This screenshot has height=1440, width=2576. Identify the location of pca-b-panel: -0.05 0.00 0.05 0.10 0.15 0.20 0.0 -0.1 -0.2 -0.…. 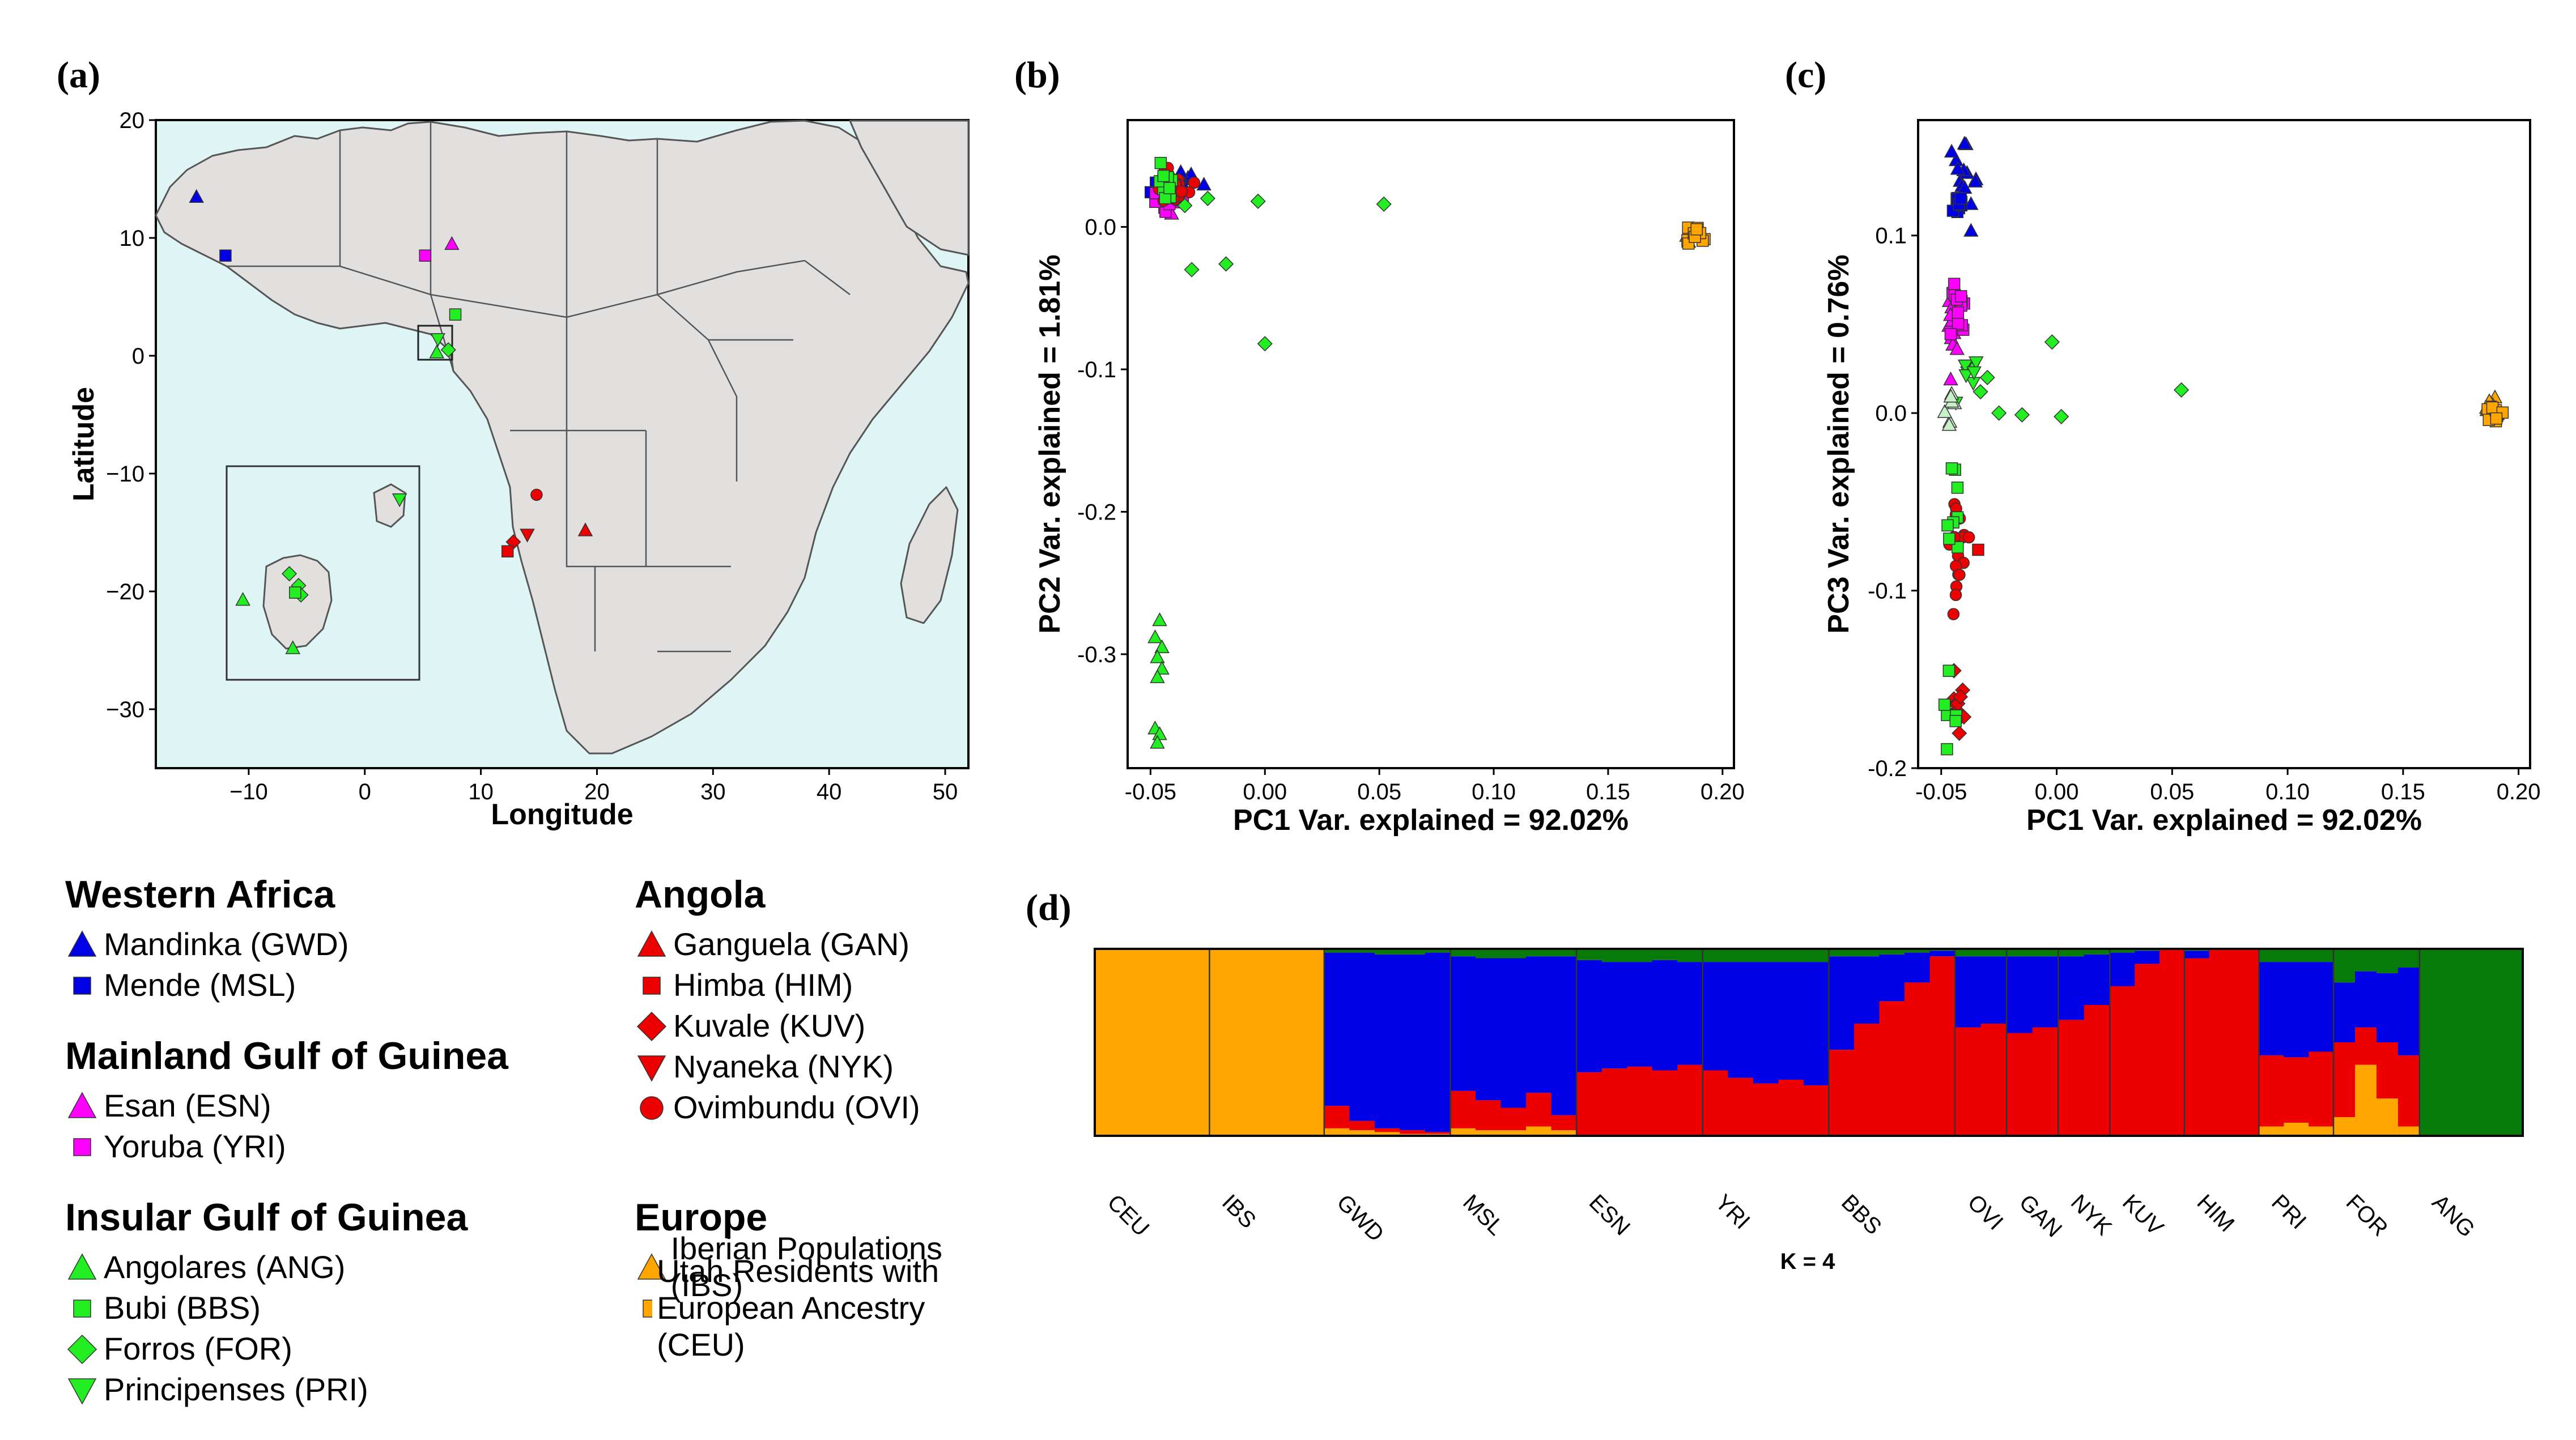
(1389, 478).